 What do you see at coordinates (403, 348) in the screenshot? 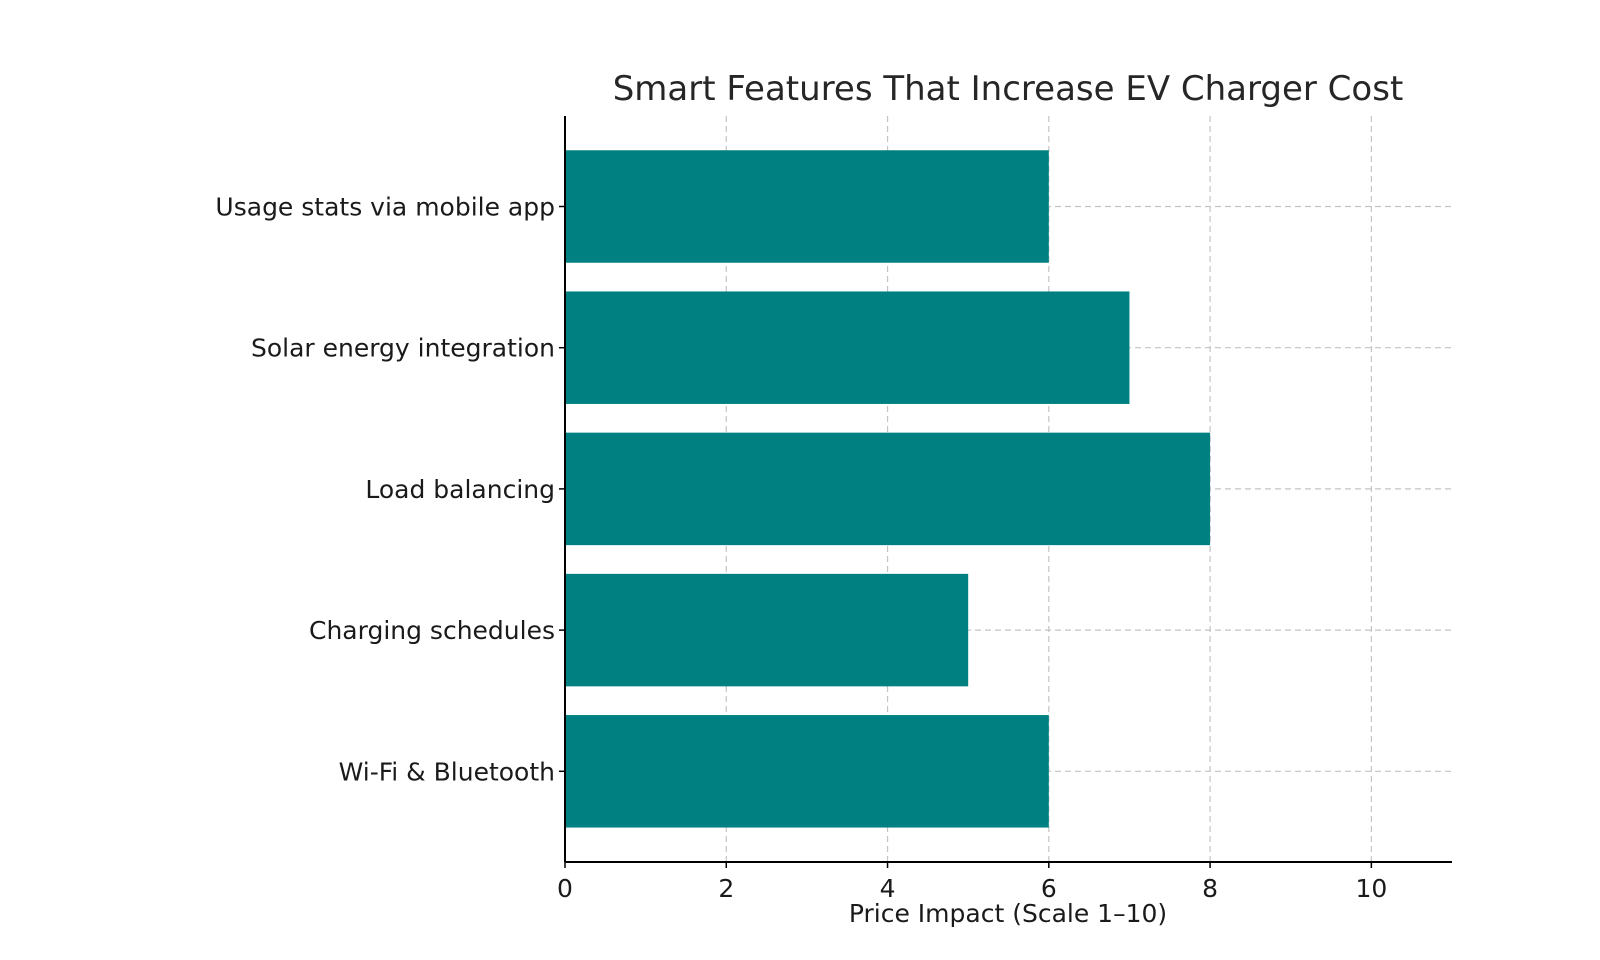
I see `category-label: Solar energy integration` at bounding box center [403, 348].